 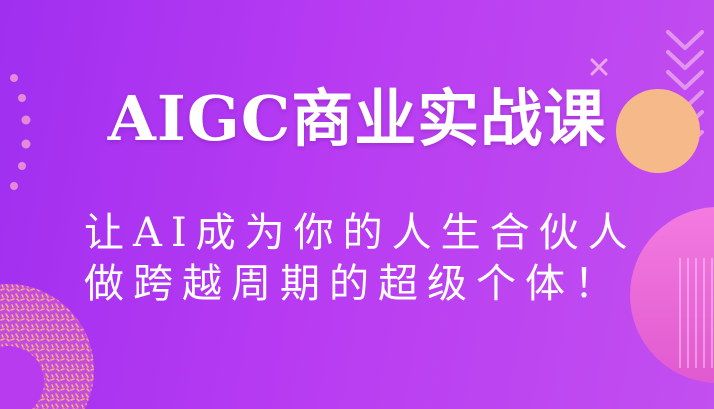 What do you see at coordinates (658, 131) in the screenshot?
I see `peach-circle-decoration` at bounding box center [658, 131].